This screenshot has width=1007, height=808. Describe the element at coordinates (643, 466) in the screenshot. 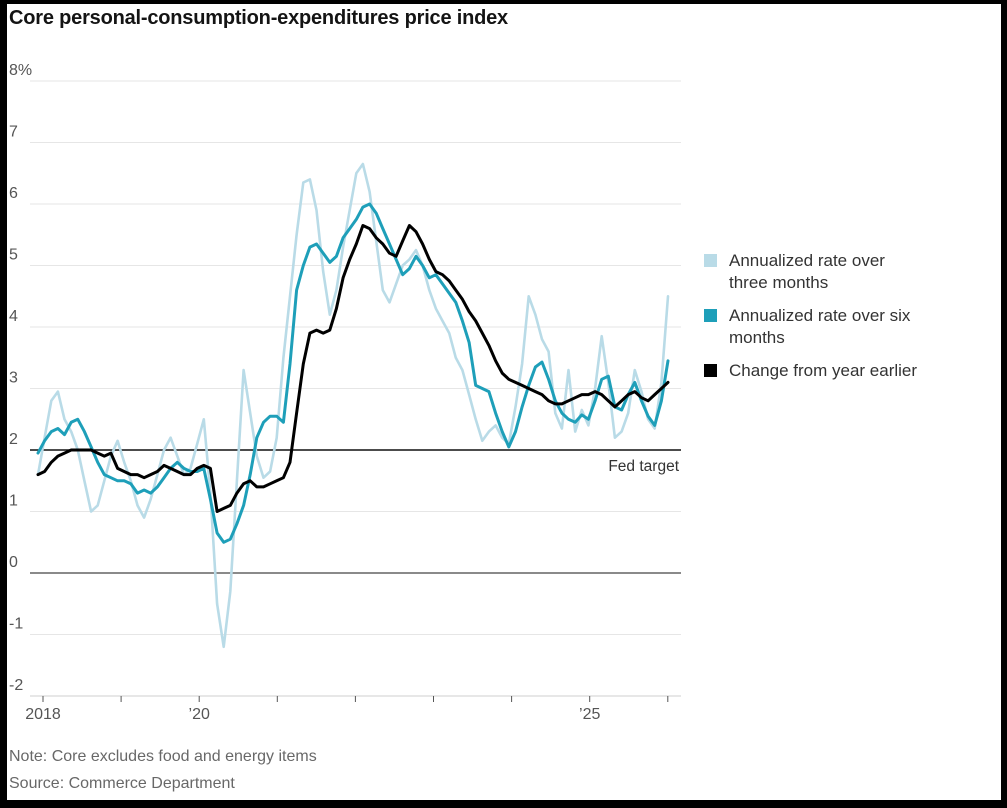

I see `fed-target-label: Fed target` at that location.